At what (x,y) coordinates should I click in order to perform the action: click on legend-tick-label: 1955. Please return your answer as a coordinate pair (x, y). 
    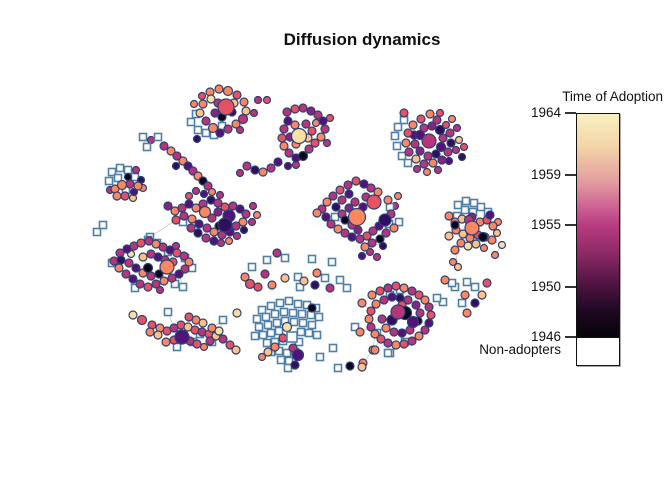
    Looking at the image, I should click on (545, 224).